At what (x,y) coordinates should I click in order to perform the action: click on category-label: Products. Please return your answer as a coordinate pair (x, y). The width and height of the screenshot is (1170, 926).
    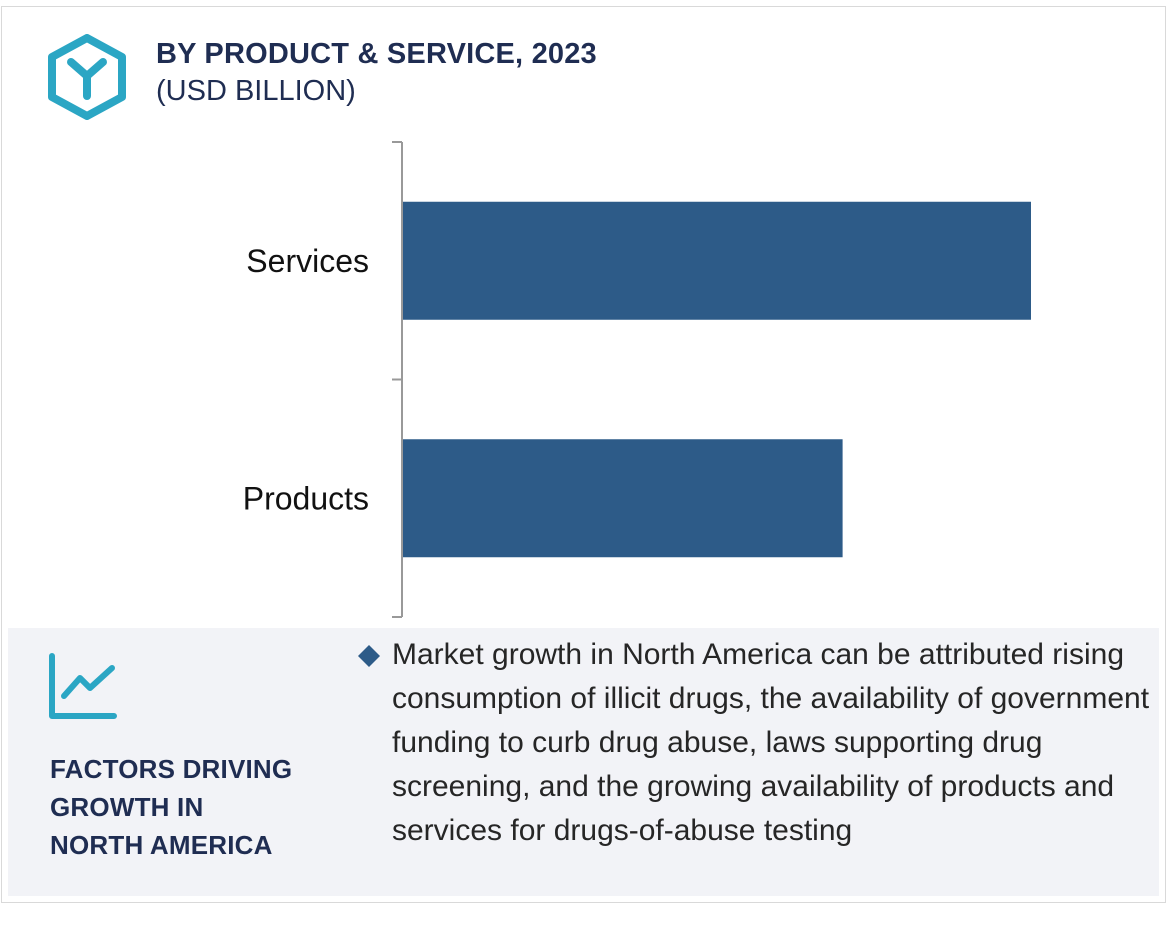
    Looking at the image, I should click on (306, 498).